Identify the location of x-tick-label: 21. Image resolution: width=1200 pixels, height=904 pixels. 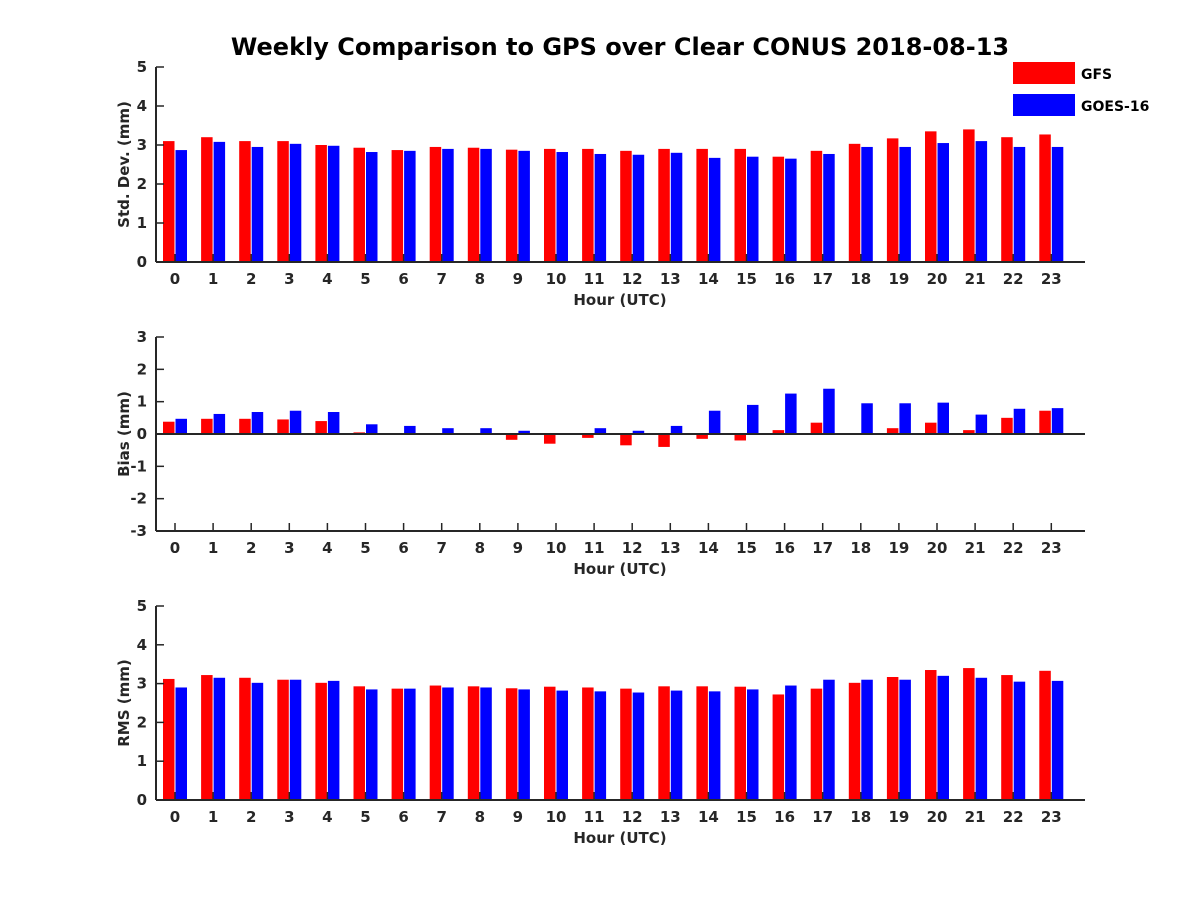
(975, 279).